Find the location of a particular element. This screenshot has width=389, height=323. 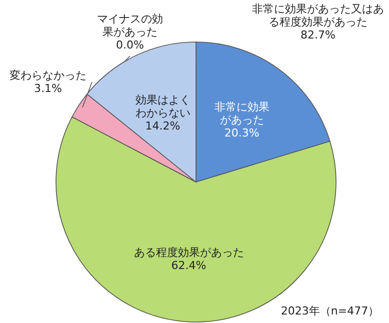

slice-label: 変わらなかった is located at coordinates (48, 75).